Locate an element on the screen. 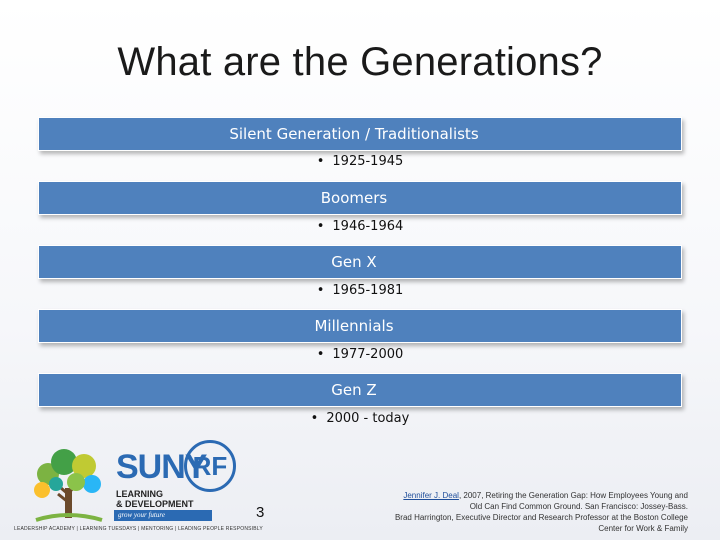 The width and height of the screenshot is (720, 540). generation-bar-millennials: Millennials is located at coordinates (360, 326).